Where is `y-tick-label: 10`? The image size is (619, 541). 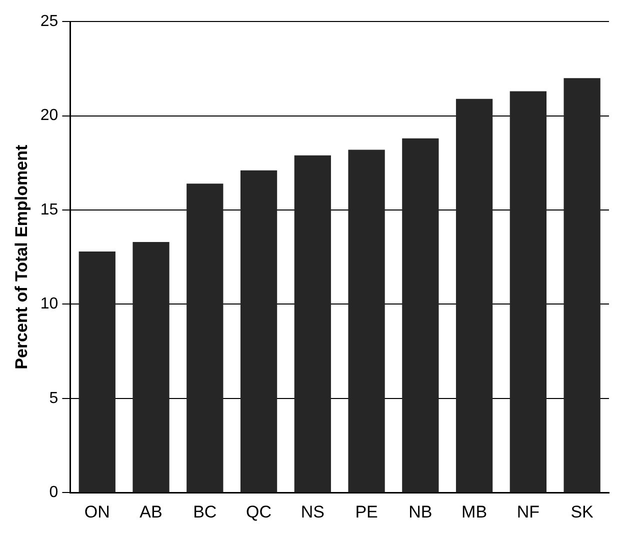
y-tick-label: 10 is located at coordinates (49, 304).